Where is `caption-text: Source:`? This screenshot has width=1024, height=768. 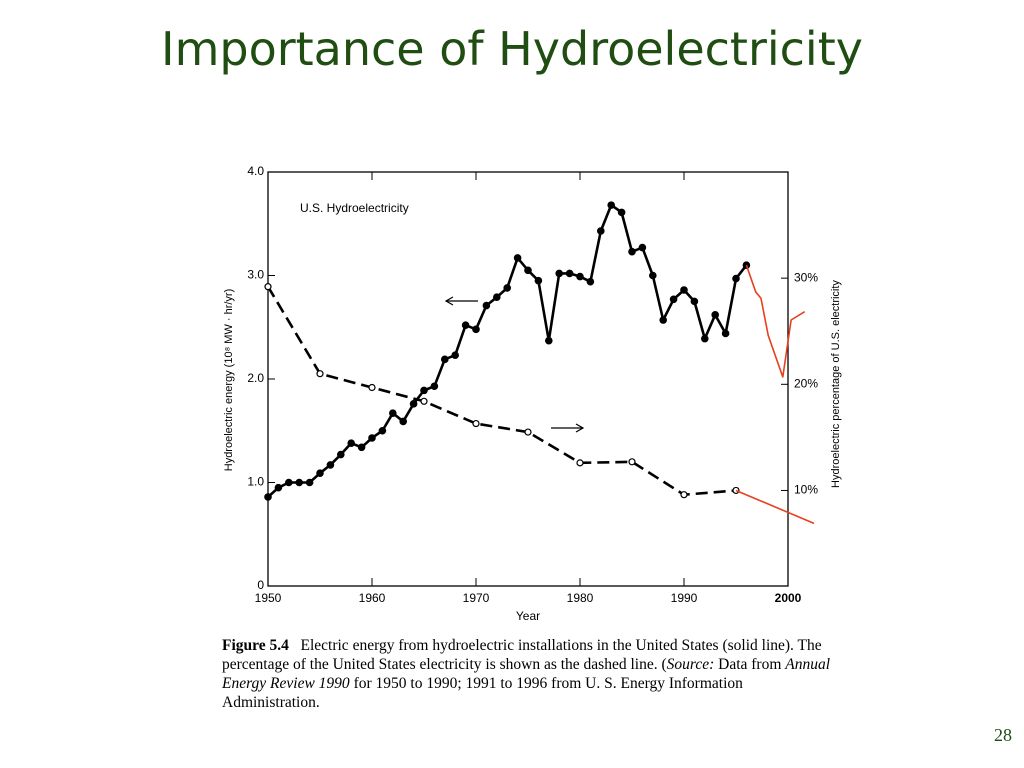
caption-text: Source: is located at coordinates (690, 664).